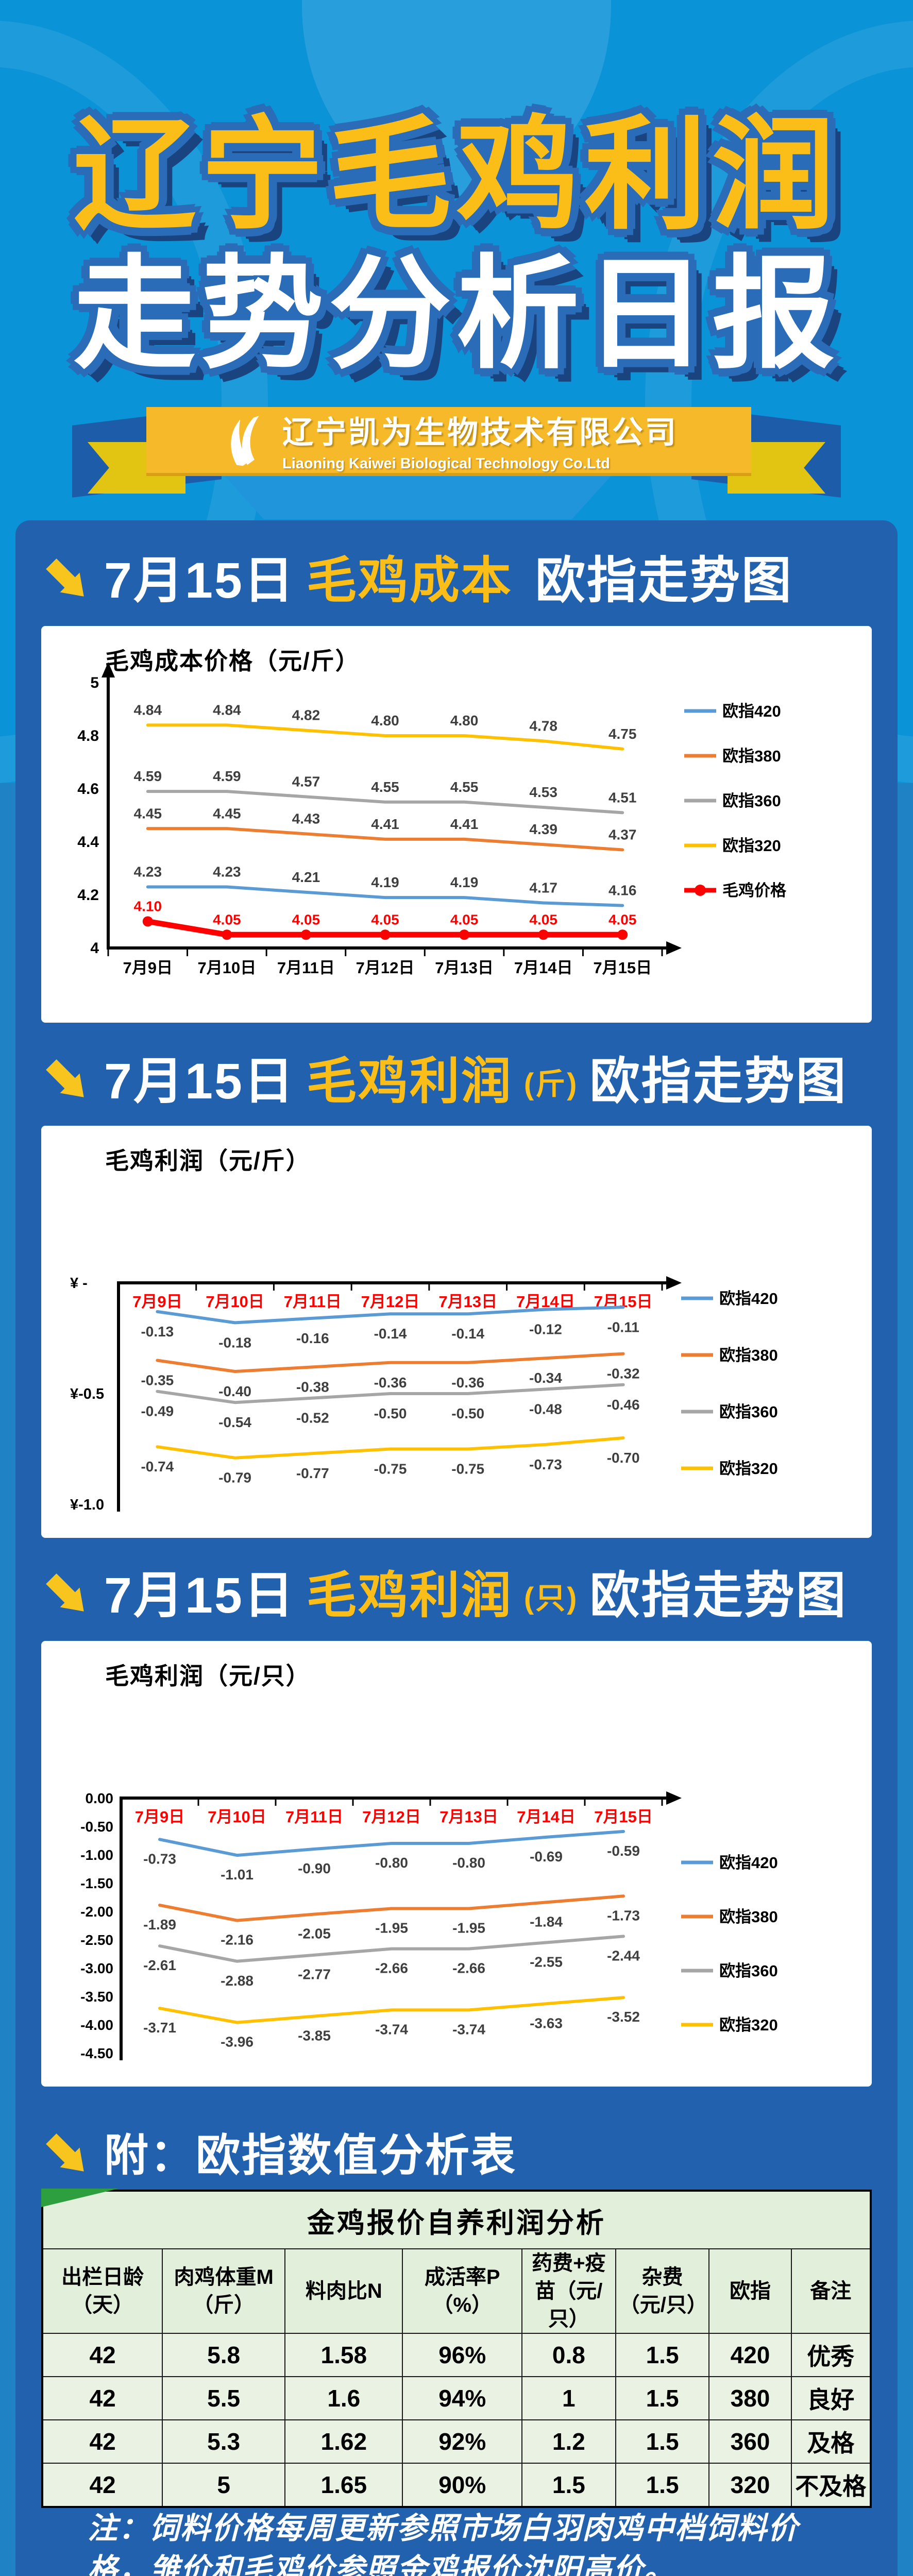  Describe the element at coordinates (87, 1394) in the screenshot. I see `svg-text: ¥-0.5` at that location.